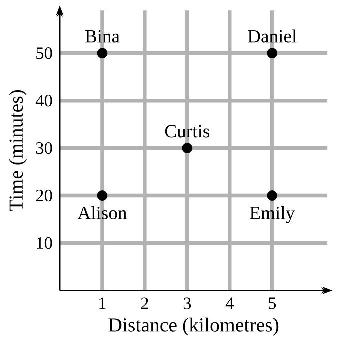  I want to click on annotation: Curtis, so click(187, 131).